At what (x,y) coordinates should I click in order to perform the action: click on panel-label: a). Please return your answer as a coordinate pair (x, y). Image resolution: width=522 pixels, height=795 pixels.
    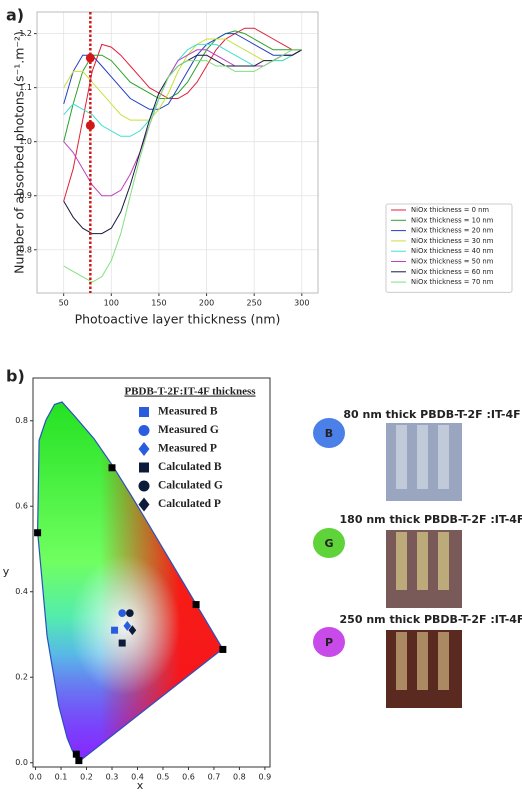
    Looking at the image, I should click on (15, 15).